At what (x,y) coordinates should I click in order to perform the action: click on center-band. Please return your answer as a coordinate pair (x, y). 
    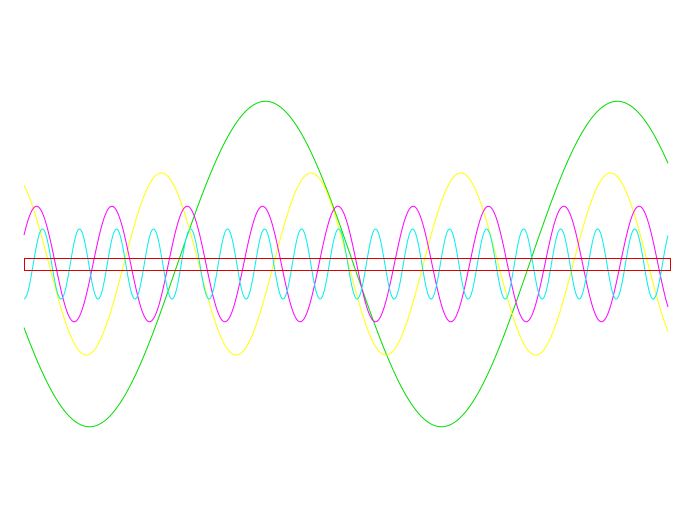
    Looking at the image, I should click on (347, 264).